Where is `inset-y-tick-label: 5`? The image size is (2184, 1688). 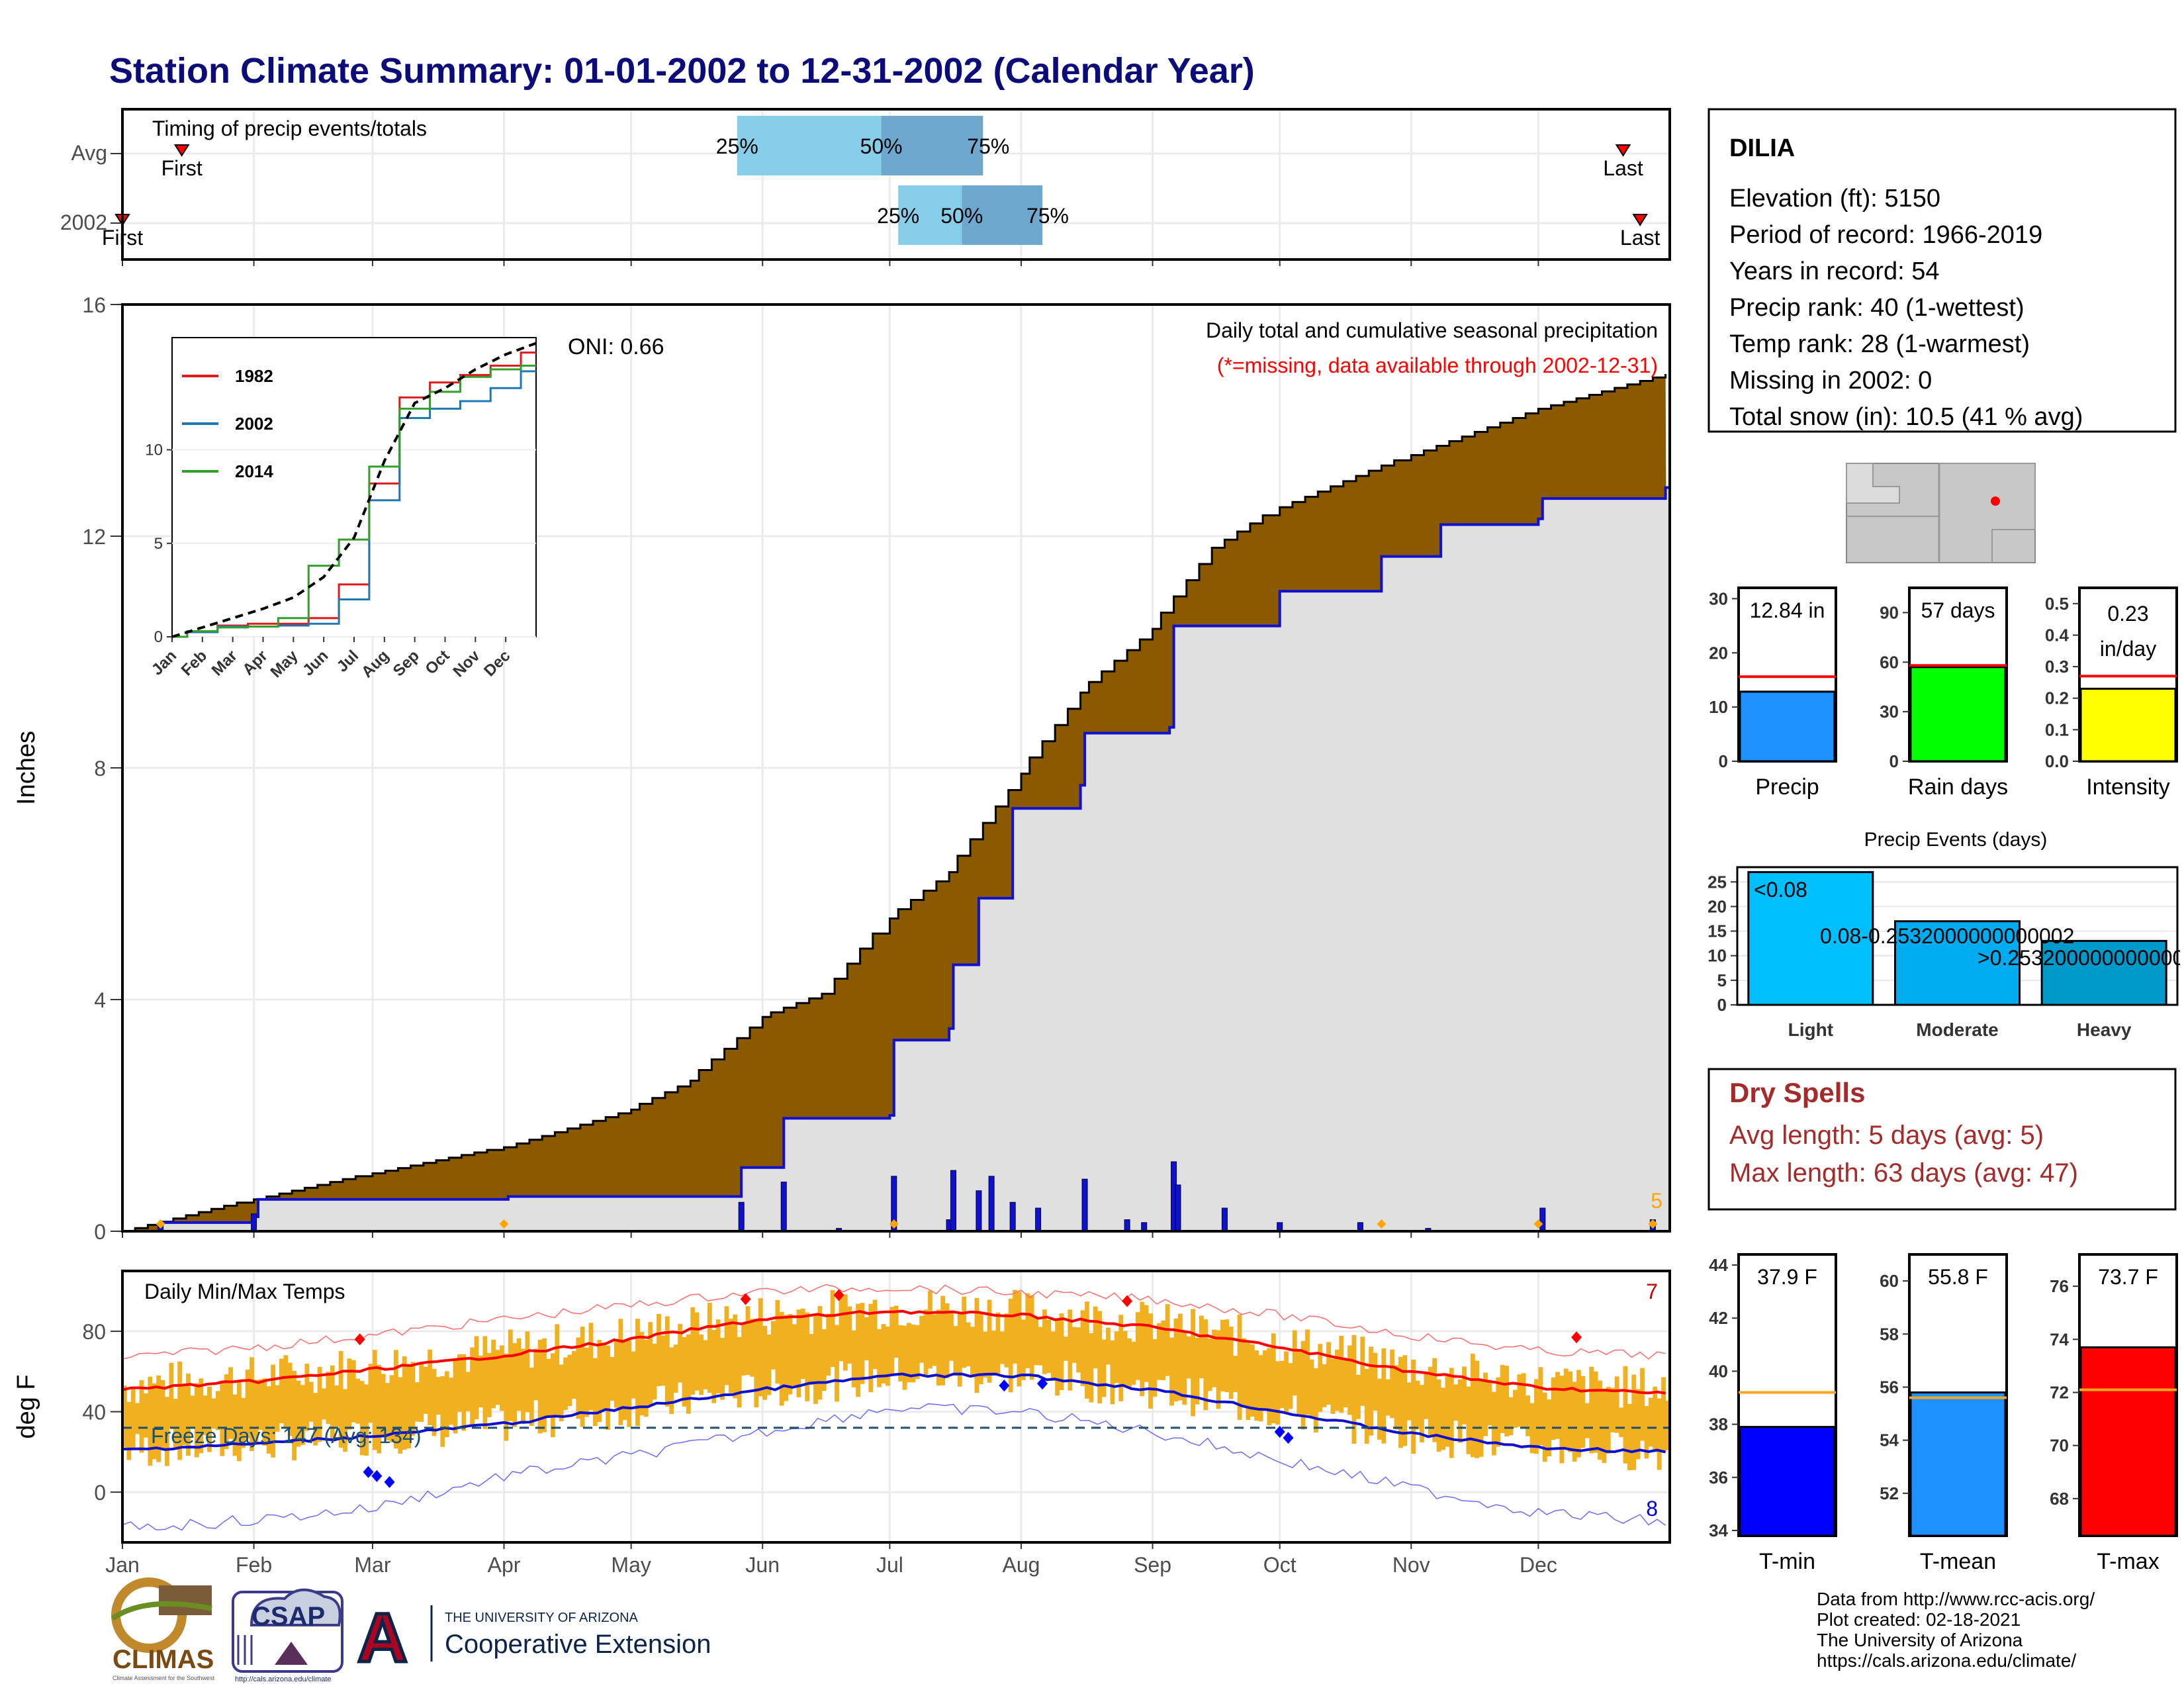
inset-y-tick-label: 5 is located at coordinates (159, 544).